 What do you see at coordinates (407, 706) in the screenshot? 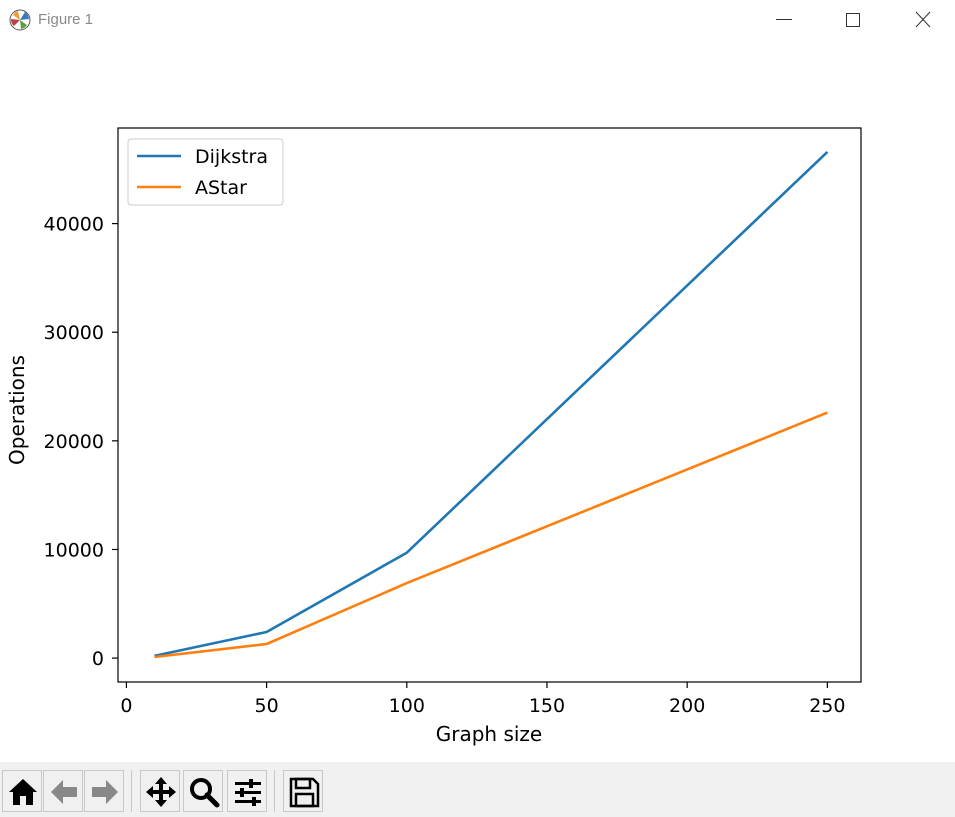
I see `x-tick-label: 100` at bounding box center [407, 706].